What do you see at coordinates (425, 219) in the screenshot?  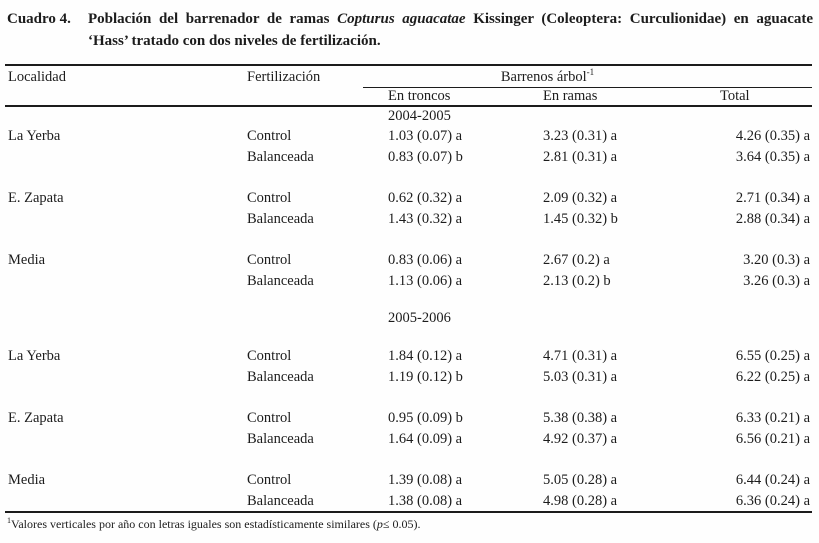 I see `en-troncos-cell: 1.43 (0.32) a` at bounding box center [425, 219].